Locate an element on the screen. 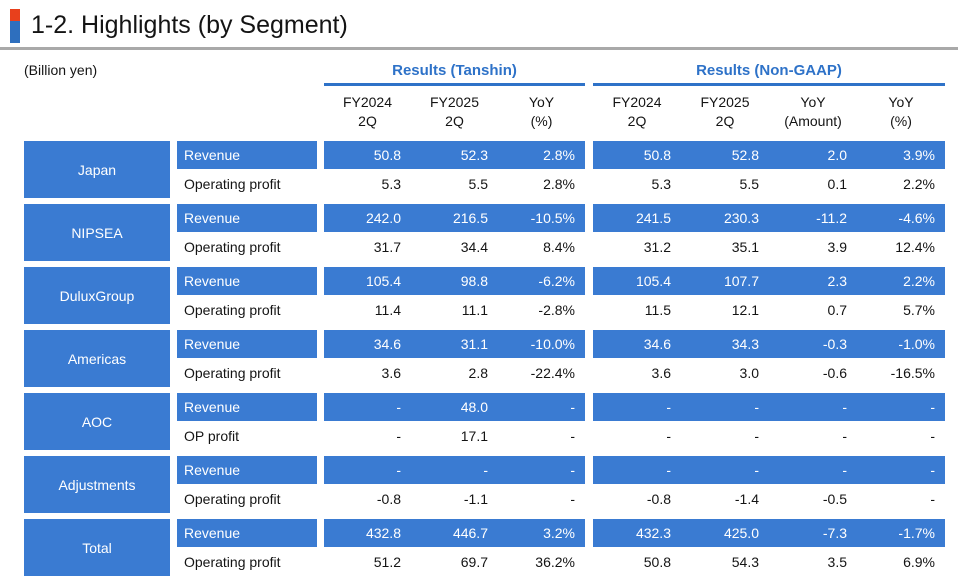  data-cell-nongaap: 2.3 is located at coordinates (813, 281).